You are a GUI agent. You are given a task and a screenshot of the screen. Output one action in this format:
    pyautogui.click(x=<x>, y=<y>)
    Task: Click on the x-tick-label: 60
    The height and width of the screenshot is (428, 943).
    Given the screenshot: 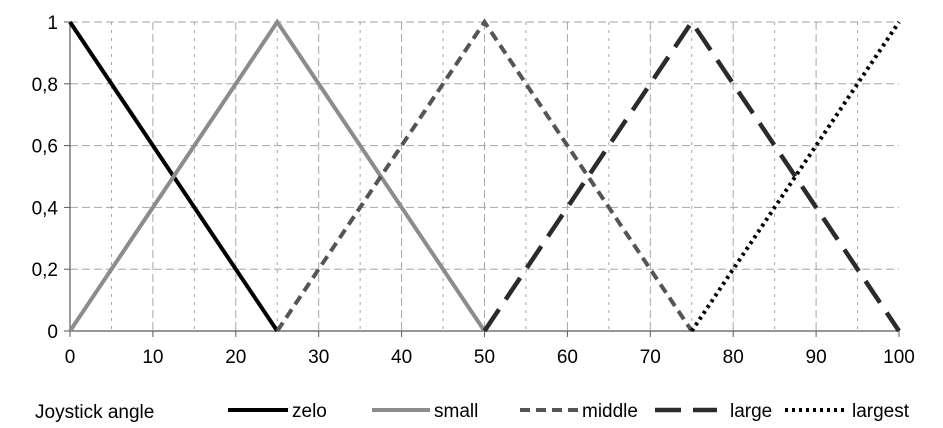 What is the action you would take?
    pyautogui.click(x=567, y=357)
    